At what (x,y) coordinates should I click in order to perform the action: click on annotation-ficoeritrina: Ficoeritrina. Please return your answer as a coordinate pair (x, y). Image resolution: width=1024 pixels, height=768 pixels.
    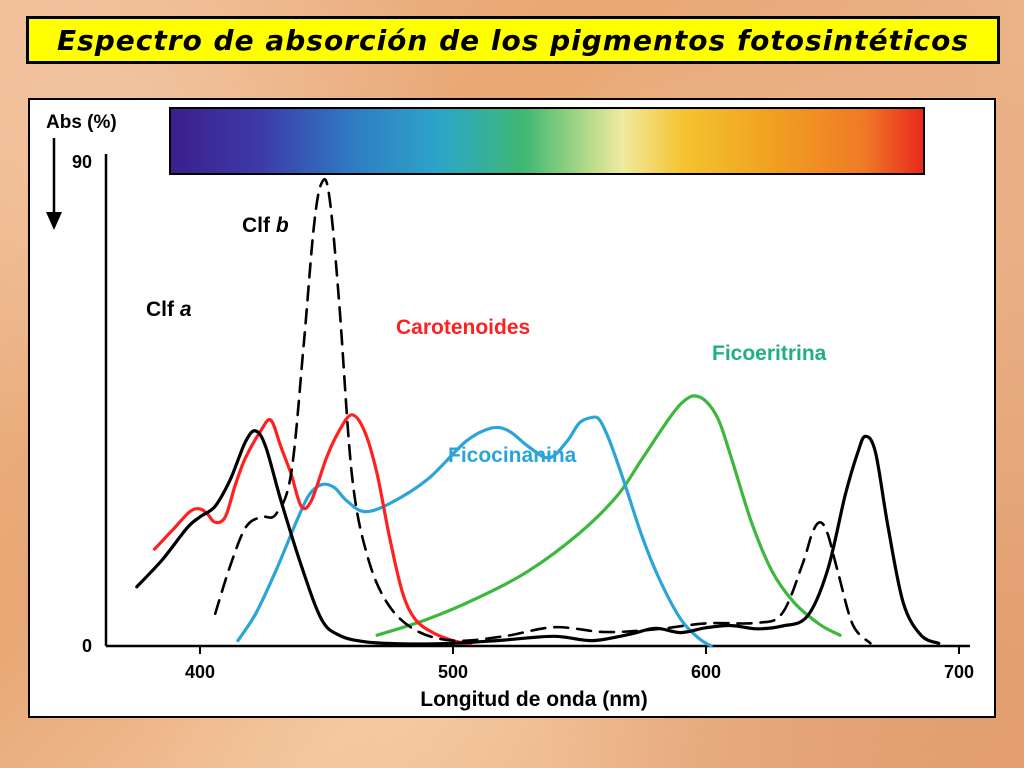
    Looking at the image, I should click on (769, 353).